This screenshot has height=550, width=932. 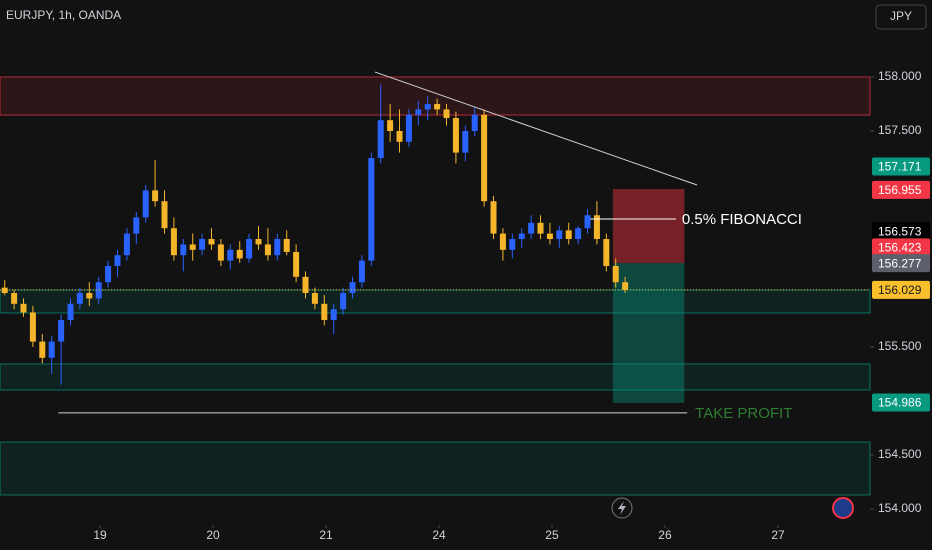 I want to click on y-tick-label: 158.000, so click(x=900, y=76).